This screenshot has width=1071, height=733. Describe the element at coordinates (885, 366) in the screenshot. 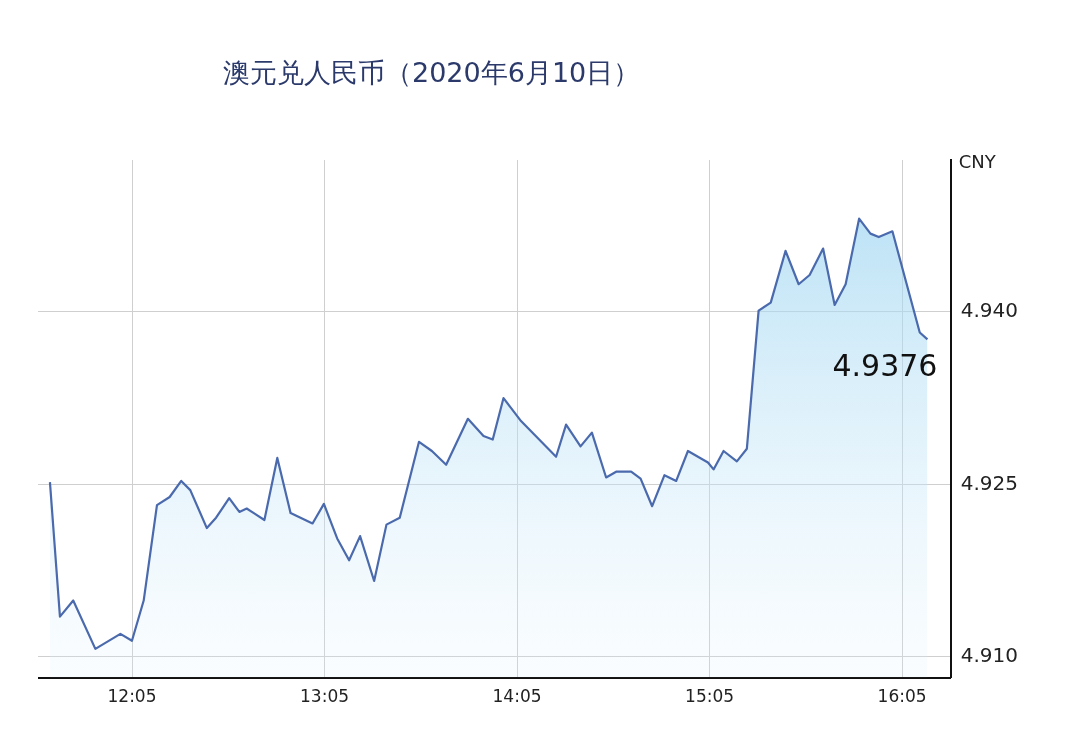

I see `annotation: 4.9376` at that location.